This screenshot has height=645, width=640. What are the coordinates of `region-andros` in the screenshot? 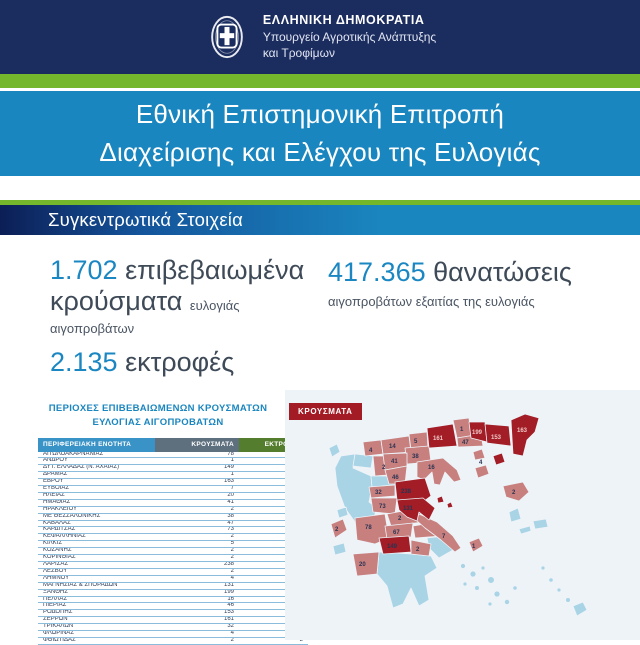 It's located at (476, 545).